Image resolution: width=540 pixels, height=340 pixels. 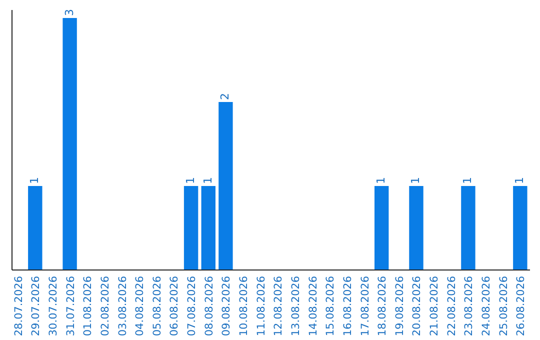 What do you see at coordinates (105, 306) in the screenshot?
I see `x-tick-label: 02.08.2026` at bounding box center [105, 306].